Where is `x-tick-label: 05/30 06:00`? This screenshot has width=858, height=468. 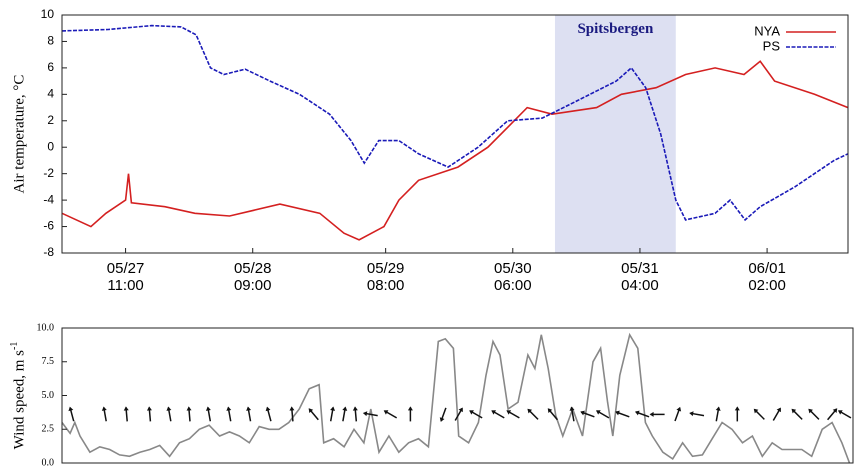 x-tick-label: 05/30 06:00 is located at coordinates (513, 277).